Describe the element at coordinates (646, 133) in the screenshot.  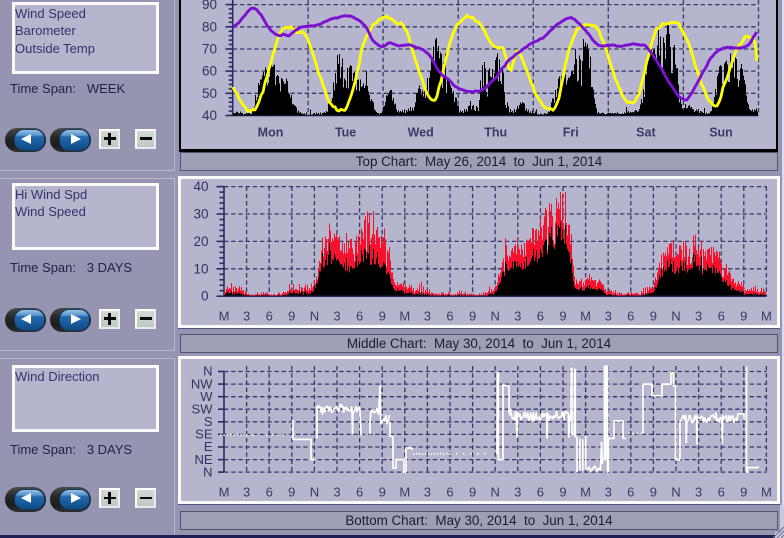
I see `svg-text: Sat` at that location.